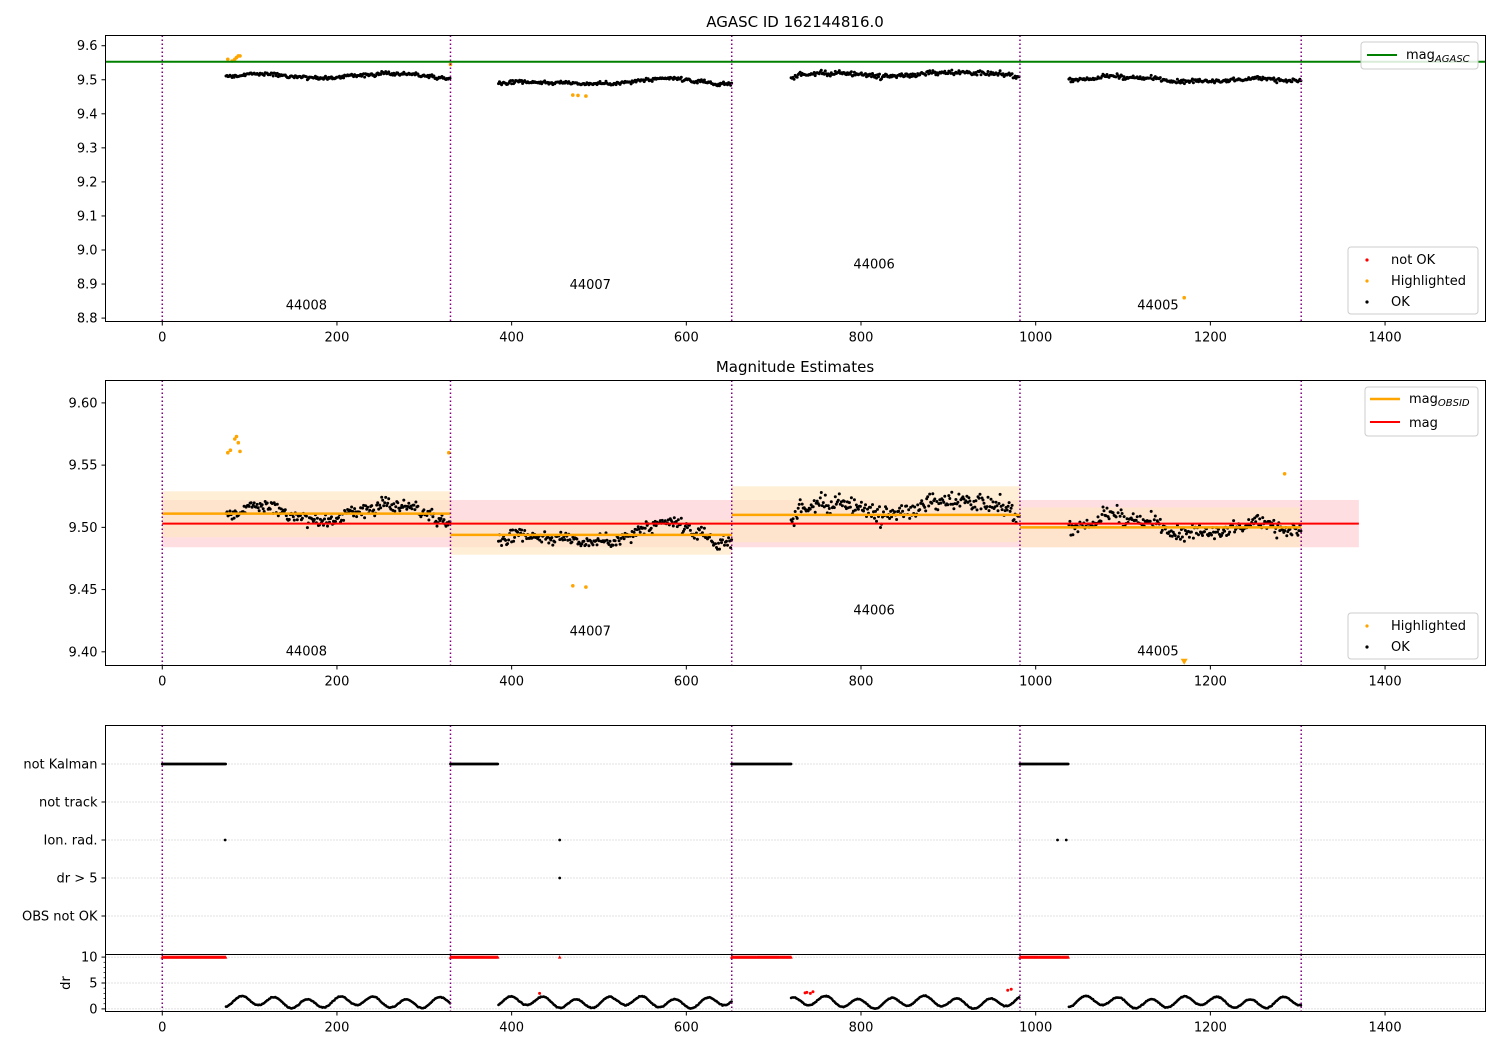 This screenshot has width=1500, height=1050. I want to click on obsid-label: 44007, so click(590, 285).